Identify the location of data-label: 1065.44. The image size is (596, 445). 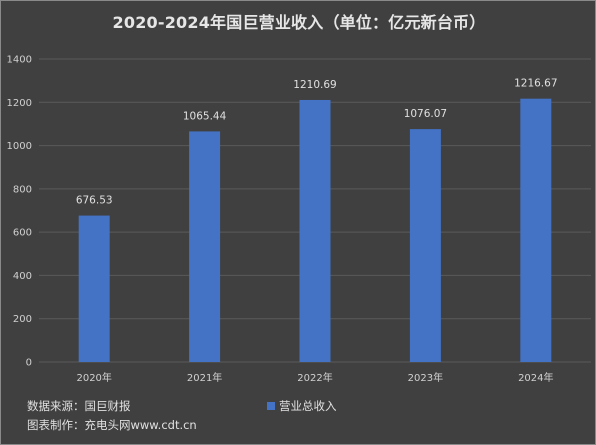
(205, 116).